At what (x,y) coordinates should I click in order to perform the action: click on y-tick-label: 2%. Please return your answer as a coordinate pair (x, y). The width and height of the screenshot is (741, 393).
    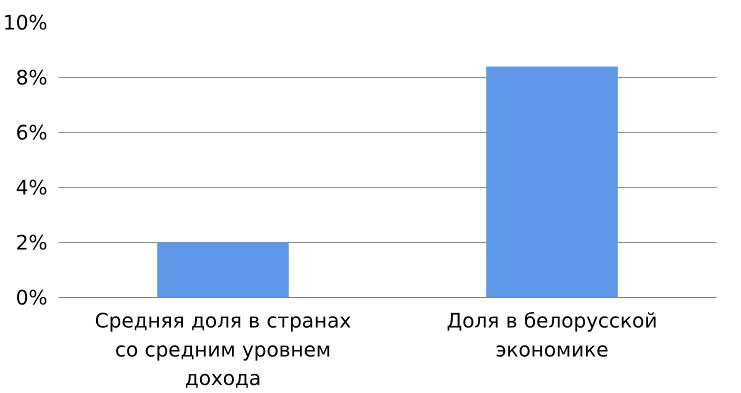
    Looking at the image, I should click on (32, 242).